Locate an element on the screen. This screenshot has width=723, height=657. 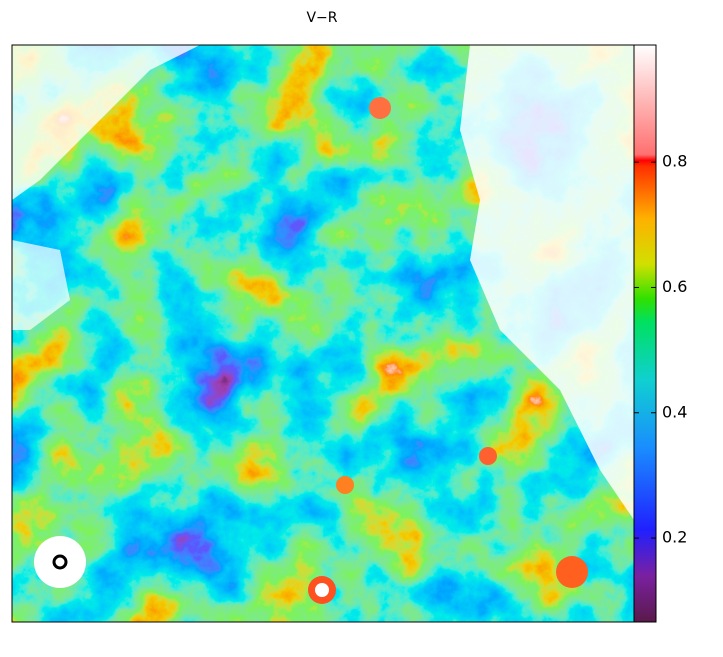
colorbar-tick-label: 0.8 is located at coordinates (674, 161).